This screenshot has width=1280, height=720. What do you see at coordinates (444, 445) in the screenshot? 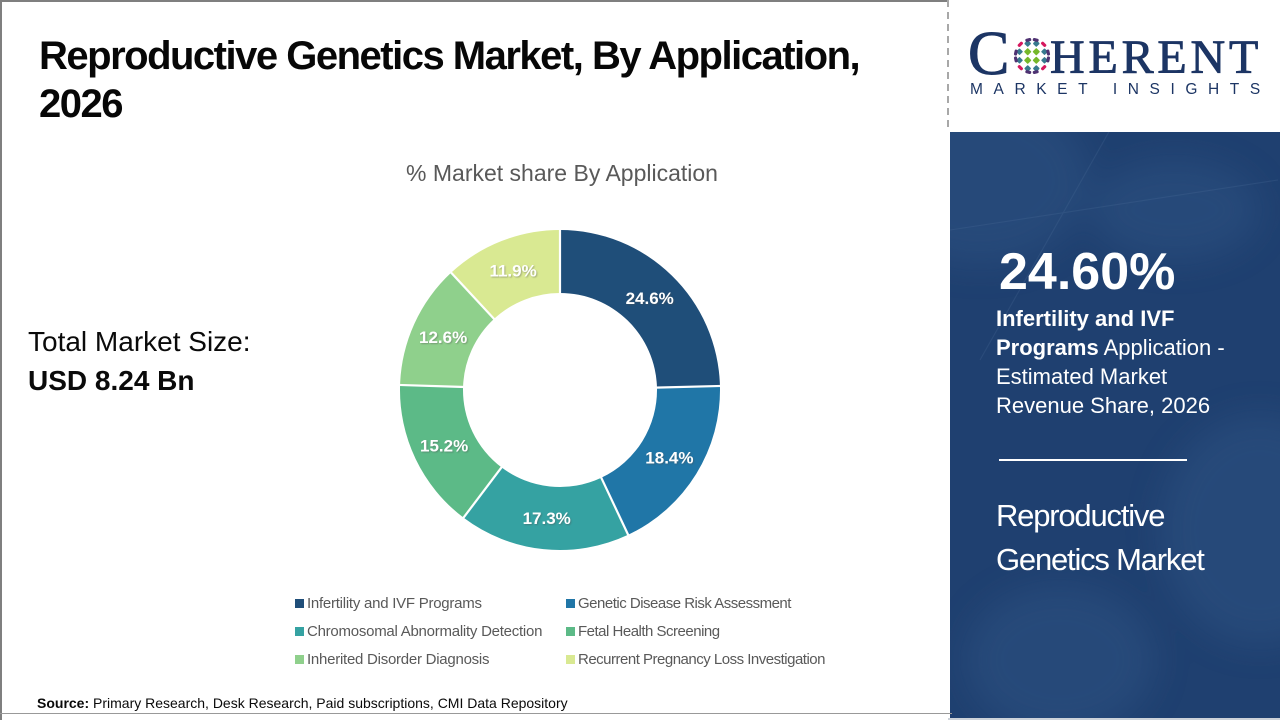
I see `svg-text: 15.2%` at bounding box center [444, 445].